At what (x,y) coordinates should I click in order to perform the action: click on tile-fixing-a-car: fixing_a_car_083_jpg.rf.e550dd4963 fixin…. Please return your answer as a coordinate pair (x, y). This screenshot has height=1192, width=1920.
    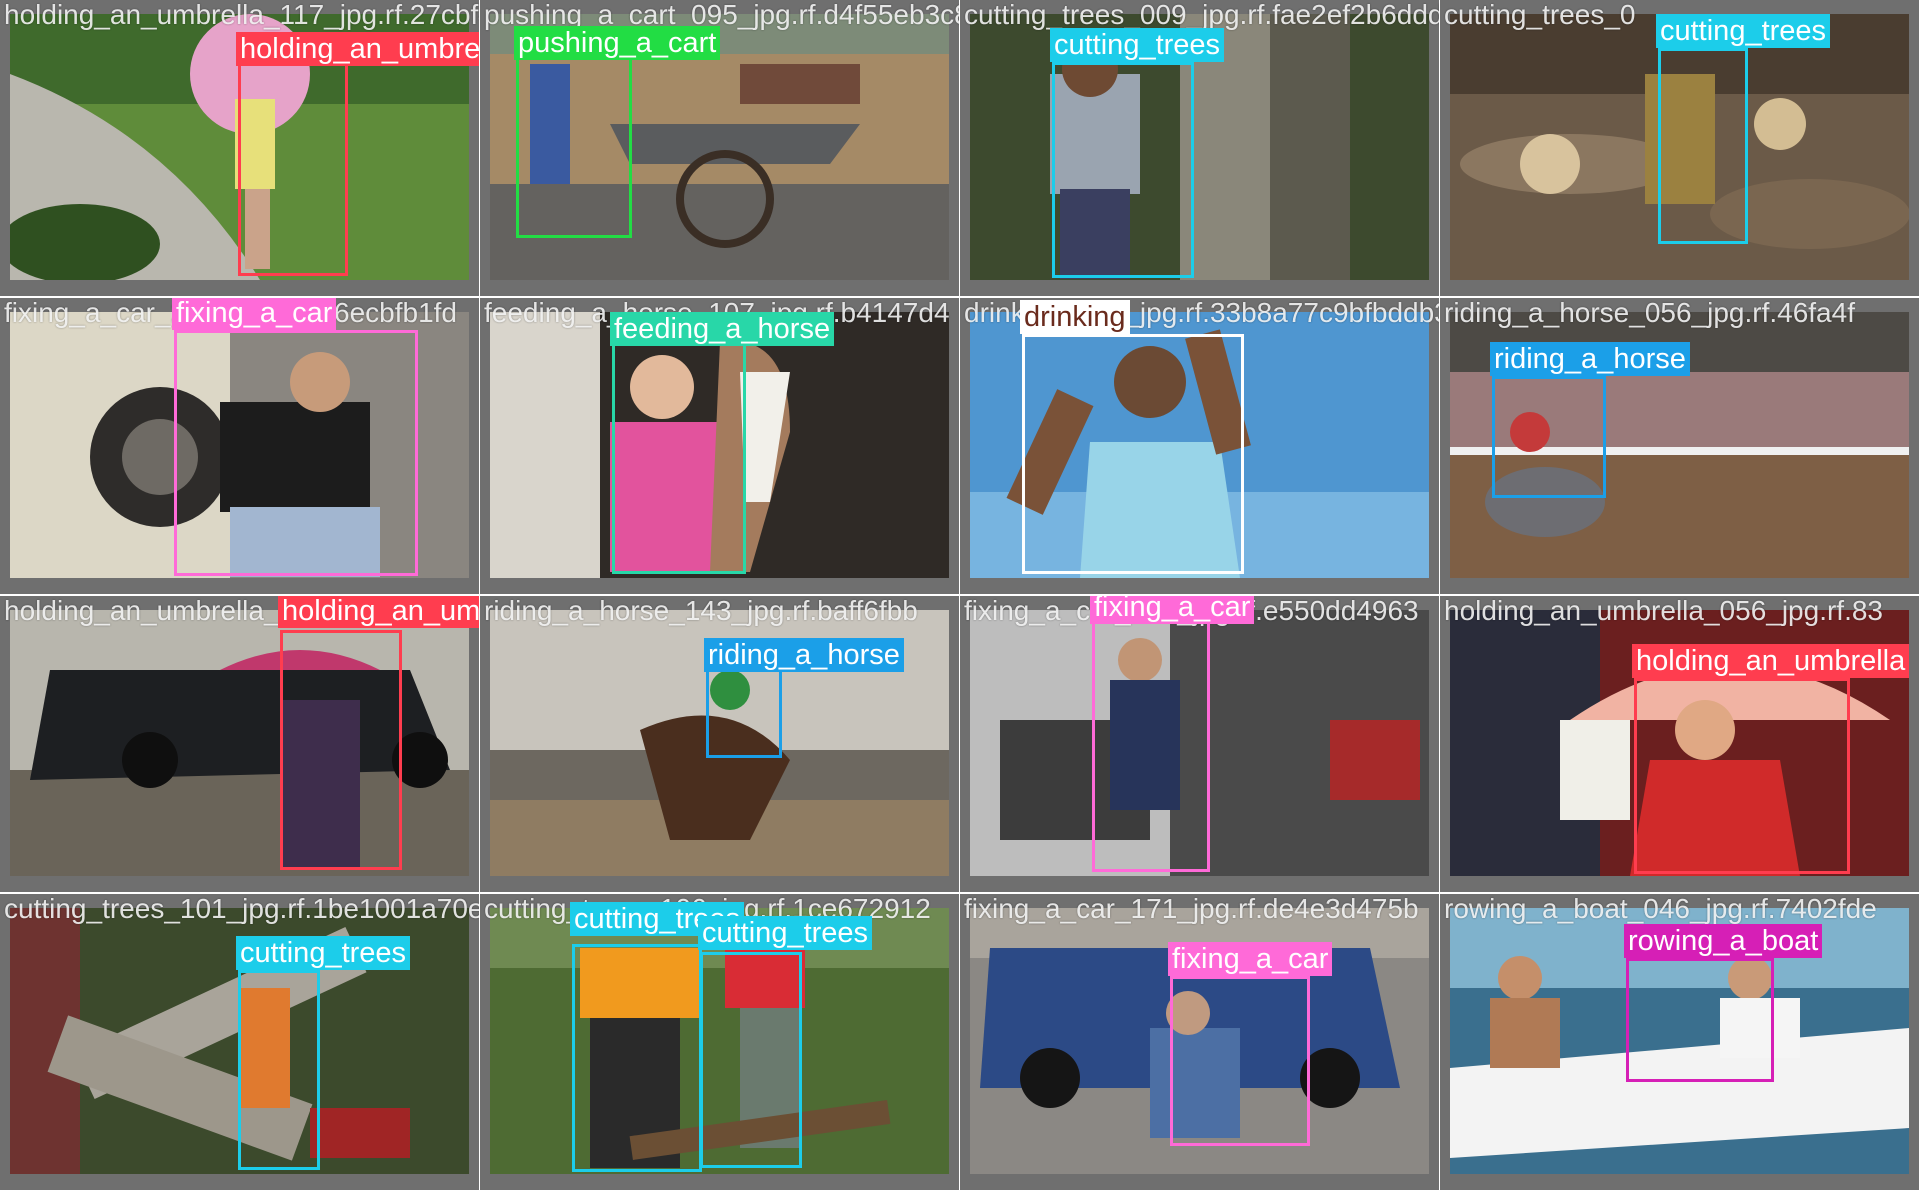
    Looking at the image, I should click on (1199, 744).